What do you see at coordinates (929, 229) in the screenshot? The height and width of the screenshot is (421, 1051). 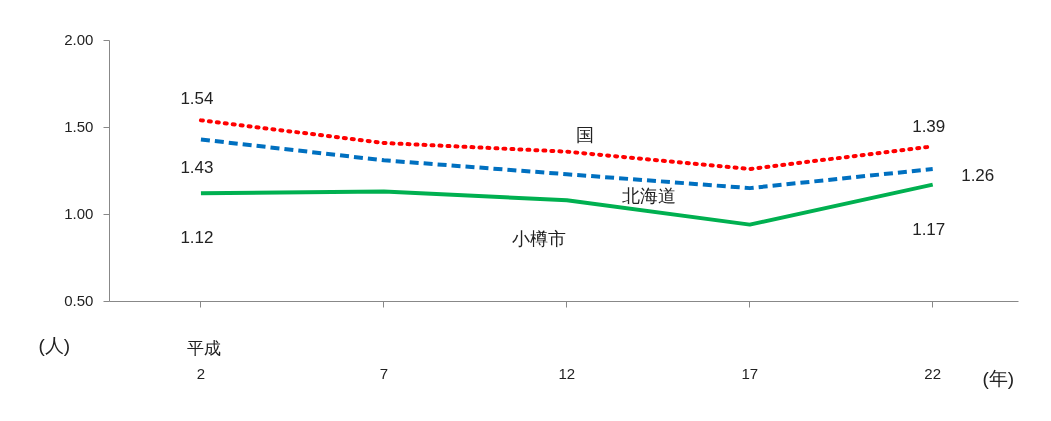 I see `data-label: 1.17` at bounding box center [929, 229].